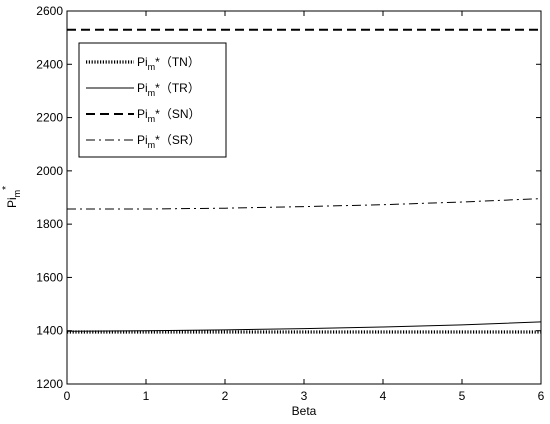  What do you see at coordinates (49, 277) in the screenshot?
I see `y-tick-label: 1600` at bounding box center [49, 277].